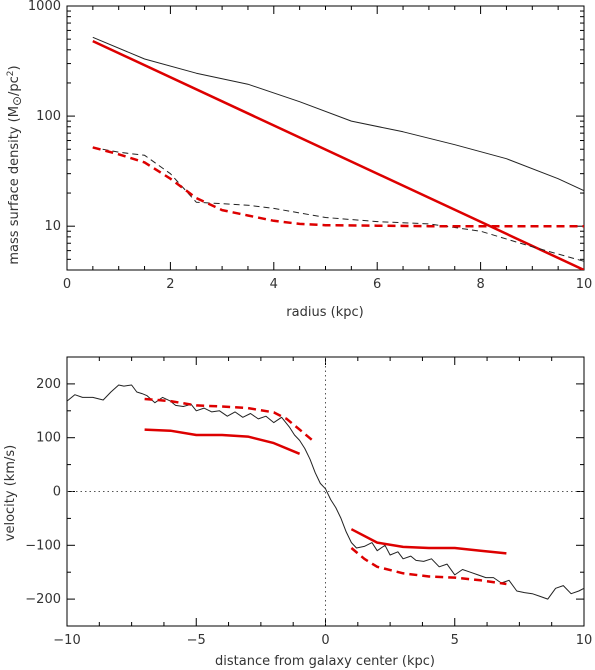  Describe the element at coordinates (455, 640) in the screenshot. I see `velocity-x-tick-label: 5` at that location.